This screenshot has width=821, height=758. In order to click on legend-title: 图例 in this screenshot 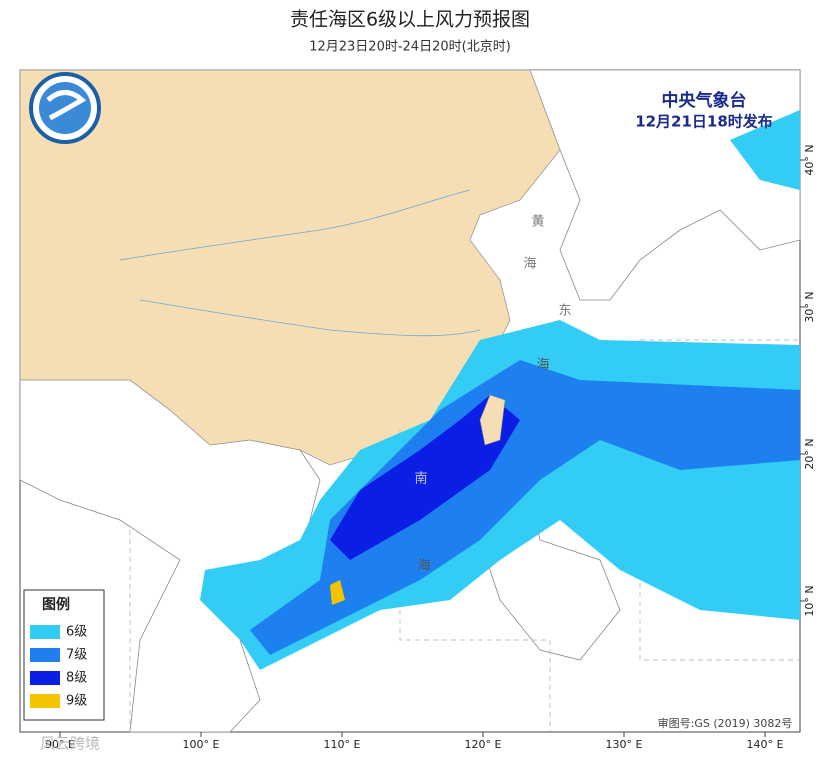, I will do `click(56, 604)`.